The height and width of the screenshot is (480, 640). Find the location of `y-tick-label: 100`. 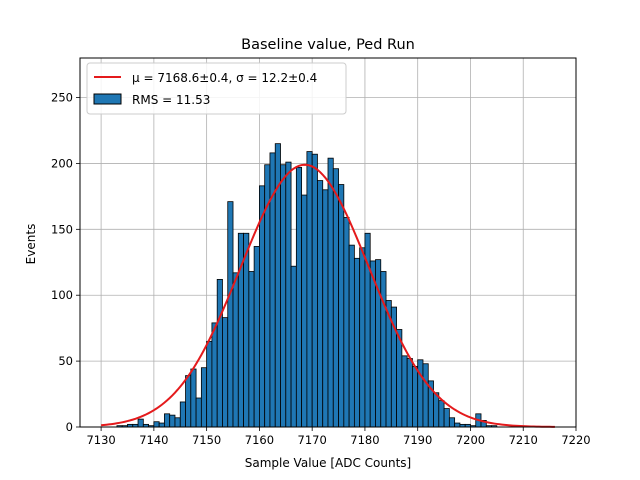

y-tick-label: 100 is located at coordinates (62, 295).